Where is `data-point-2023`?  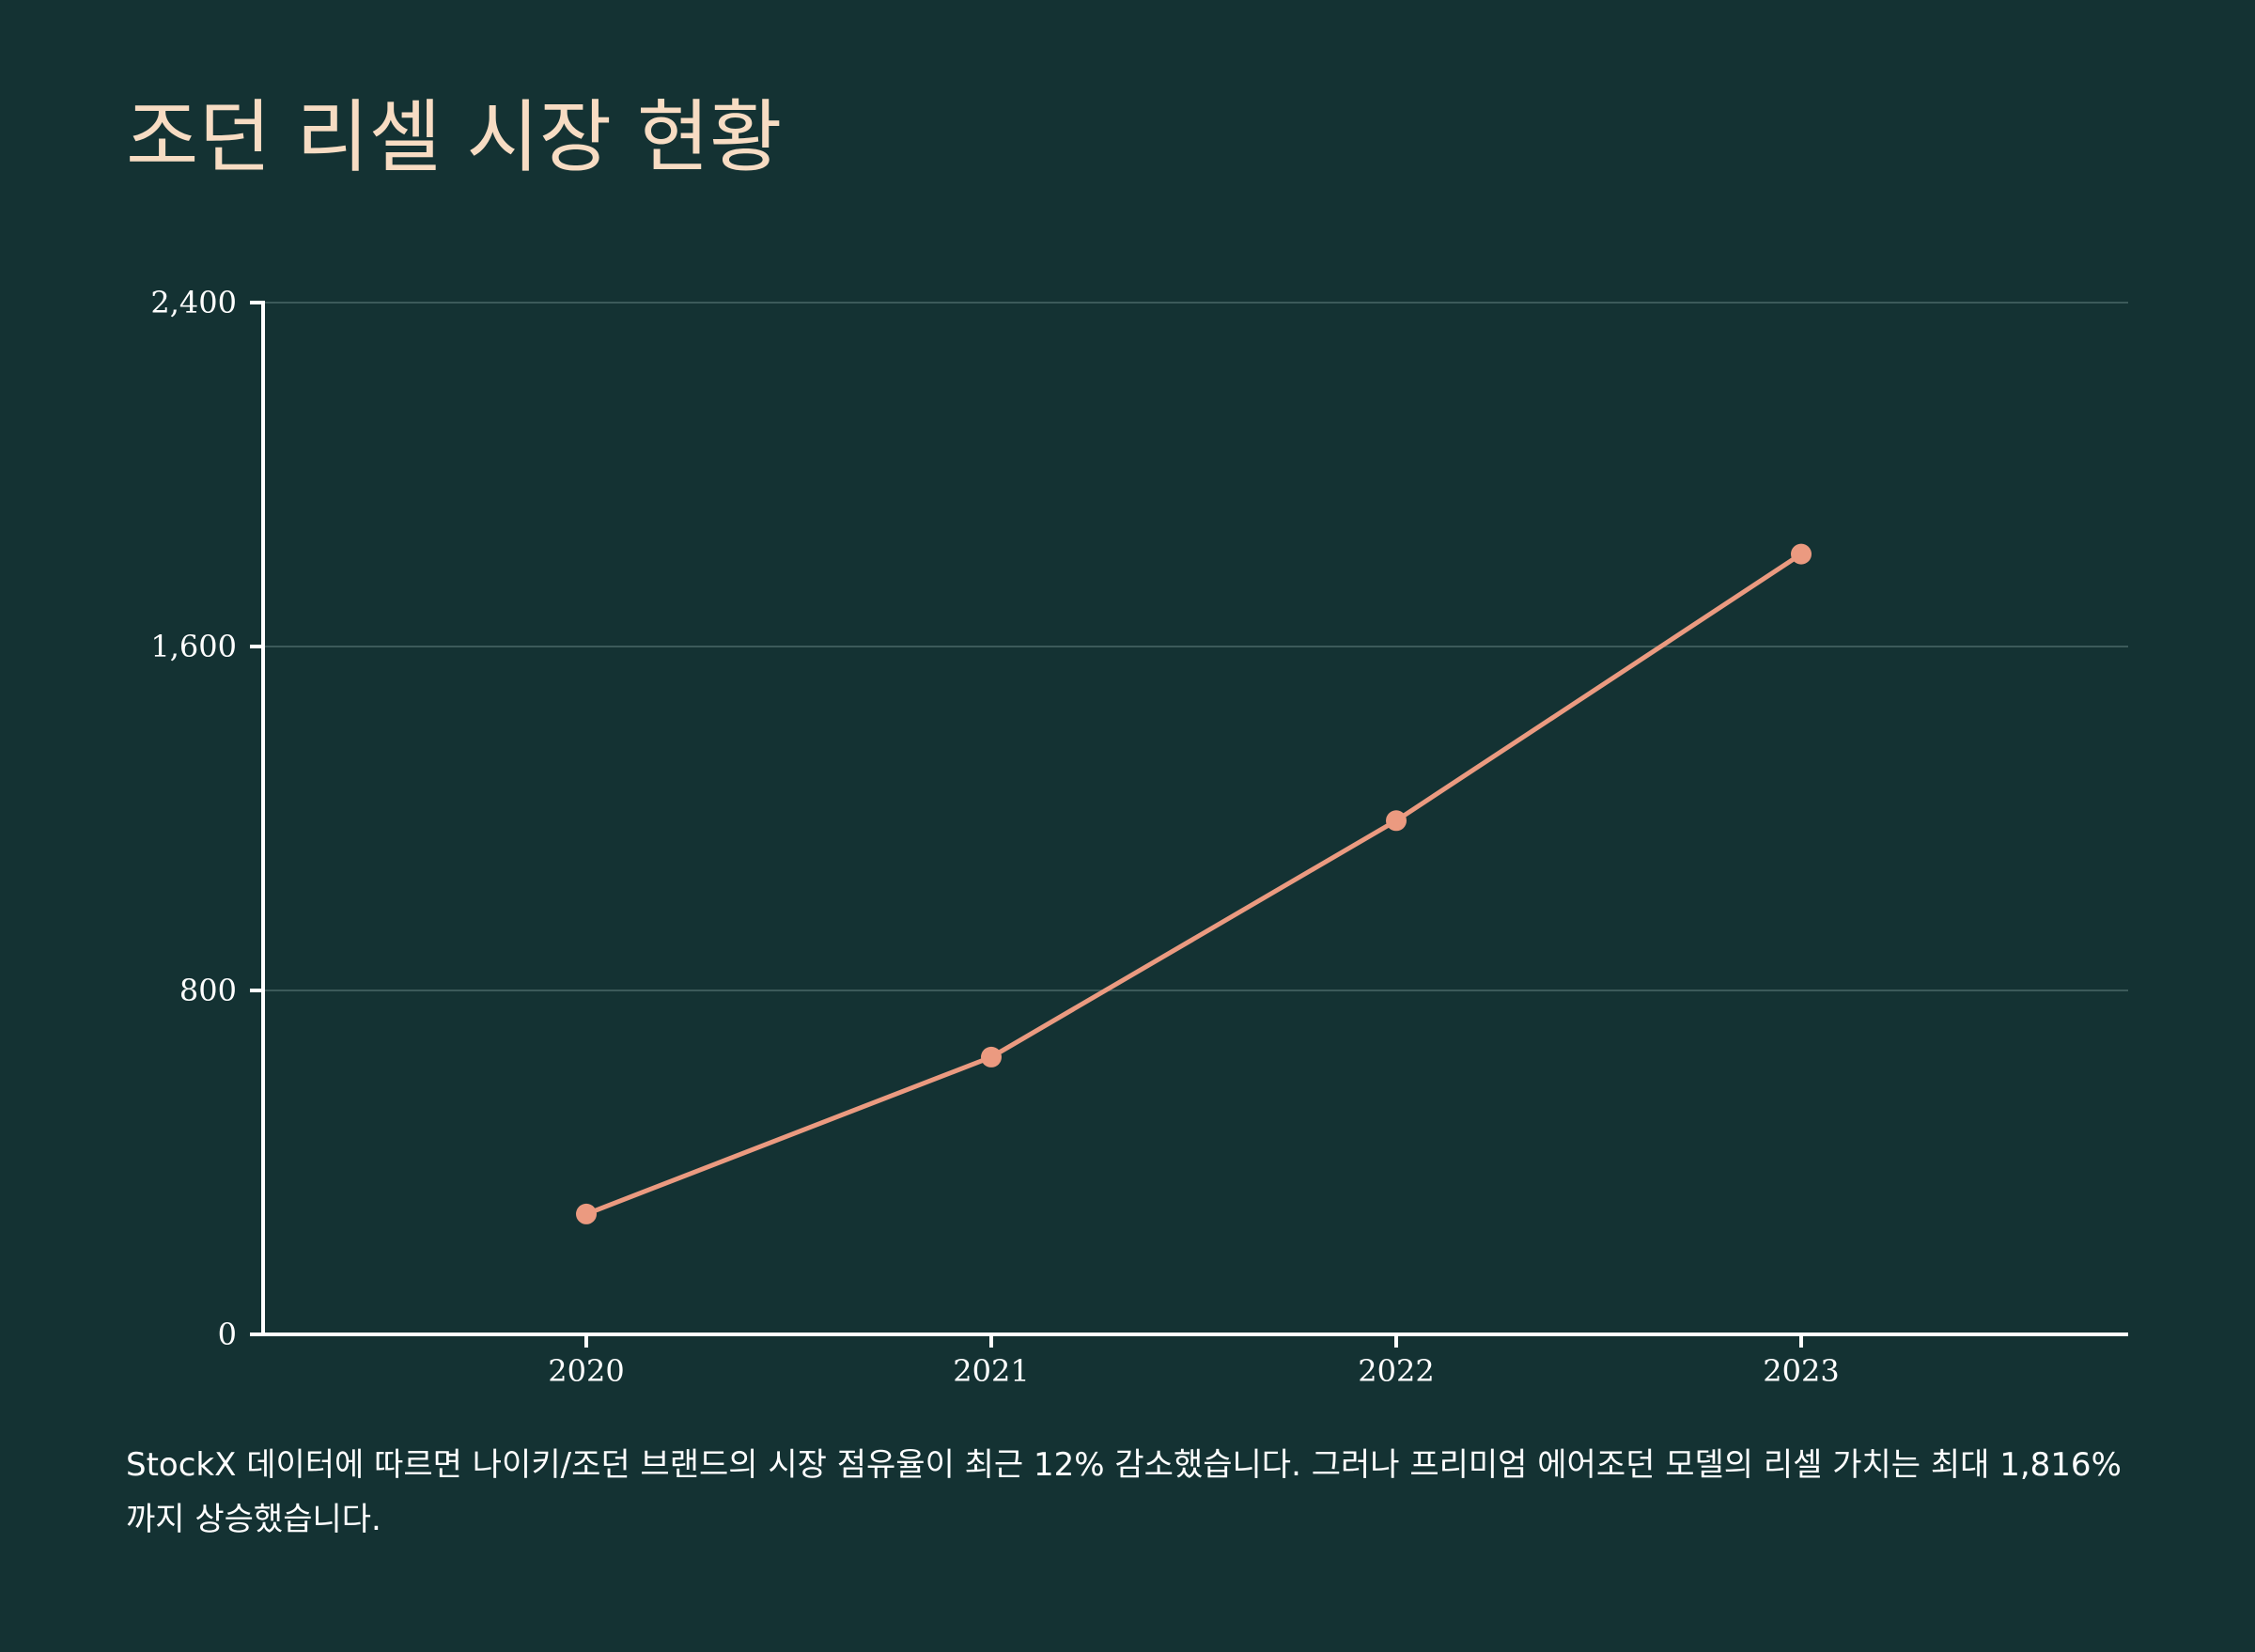
data-point-2023 is located at coordinates (1801, 554).